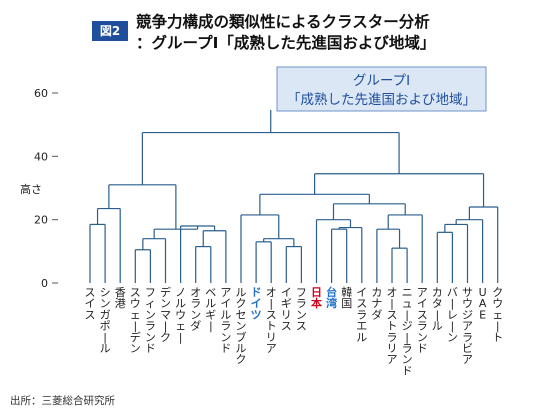 The image size is (540, 411). What do you see at coordinates (62, 401) in the screenshot?
I see `source-note: 出所：三菱総合研究所` at bounding box center [62, 401].